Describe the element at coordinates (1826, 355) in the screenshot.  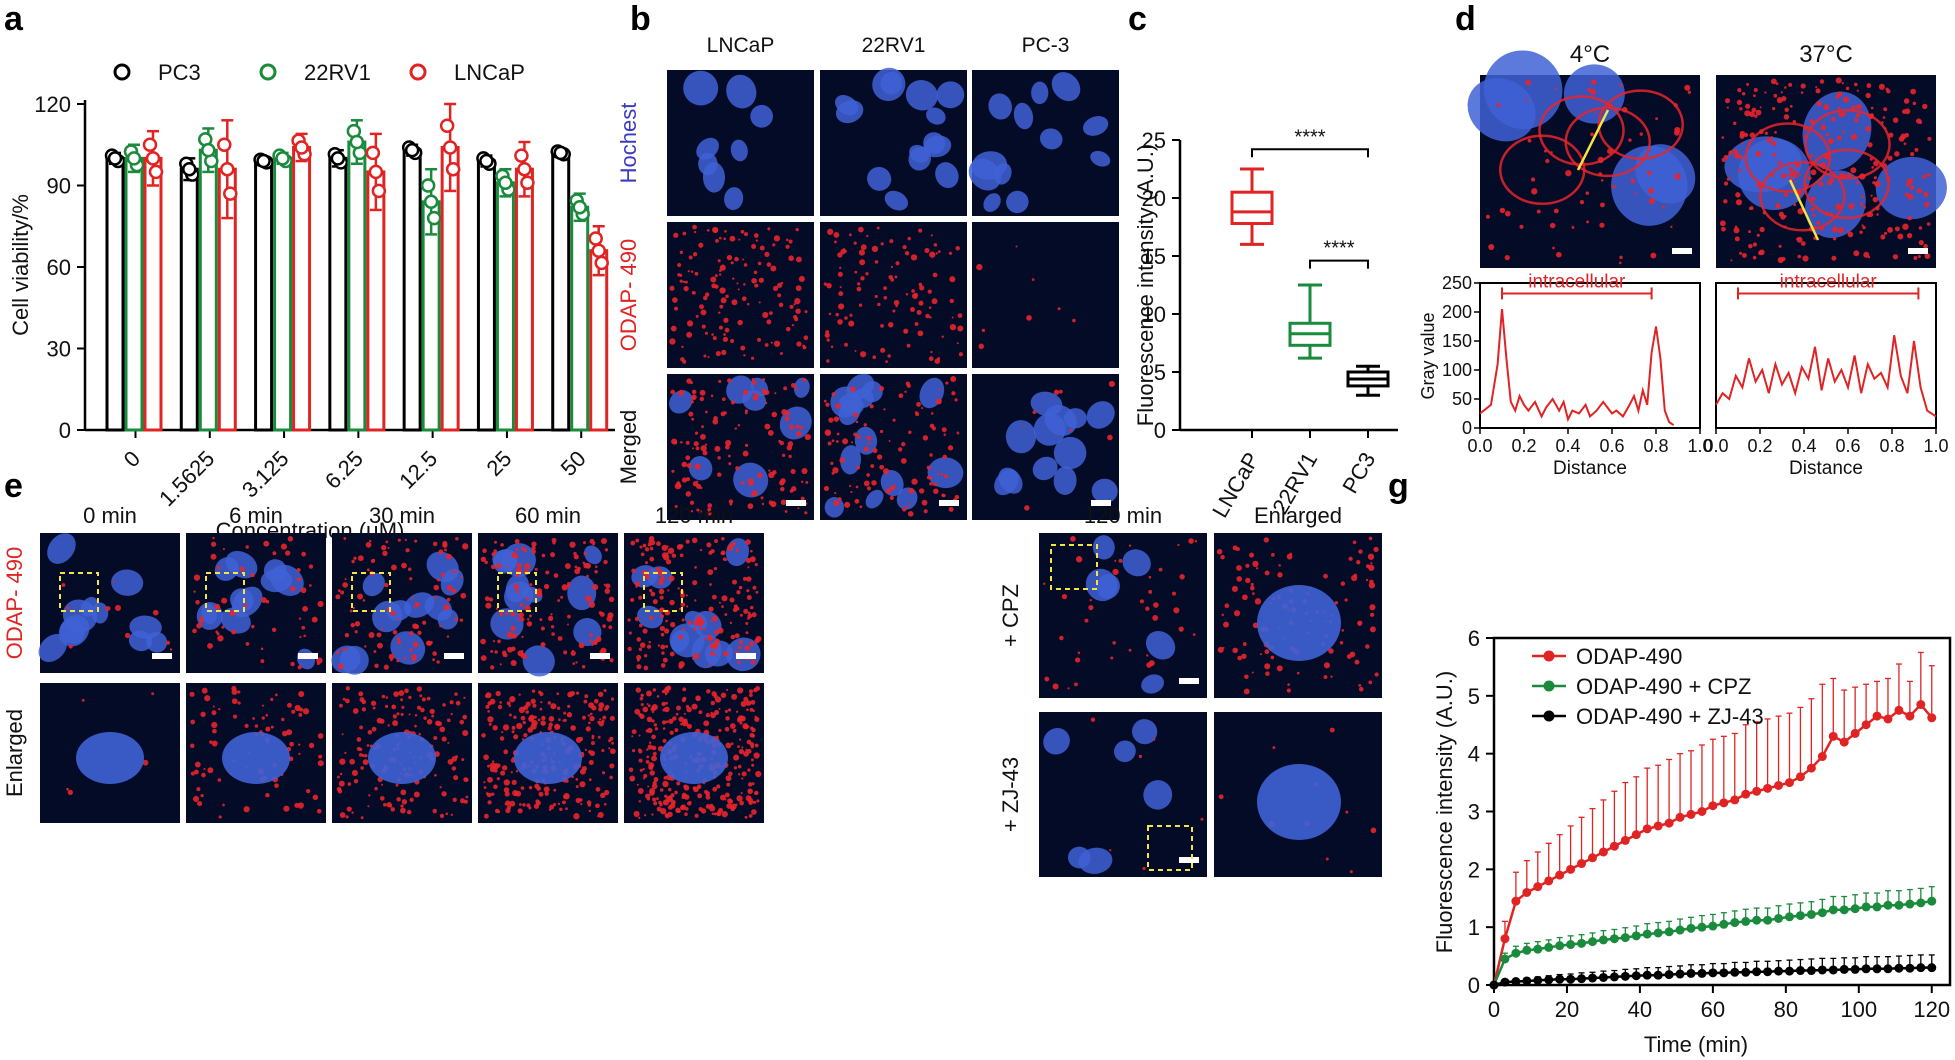
I see `plot-frame` at that location.